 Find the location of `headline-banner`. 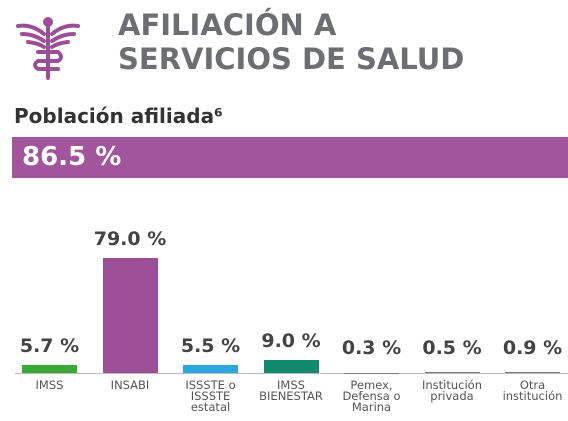

headline-banner is located at coordinates (290, 157).